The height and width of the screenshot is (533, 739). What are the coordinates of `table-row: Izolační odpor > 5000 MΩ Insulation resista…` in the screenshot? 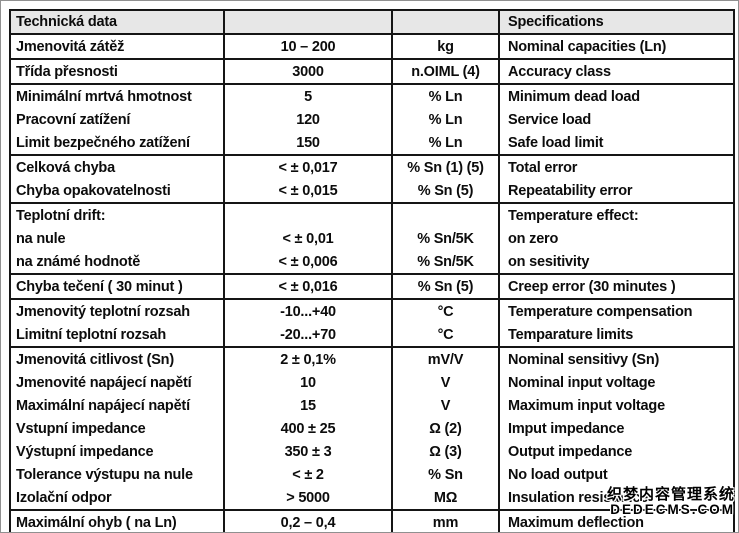 It's located at (372, 498).